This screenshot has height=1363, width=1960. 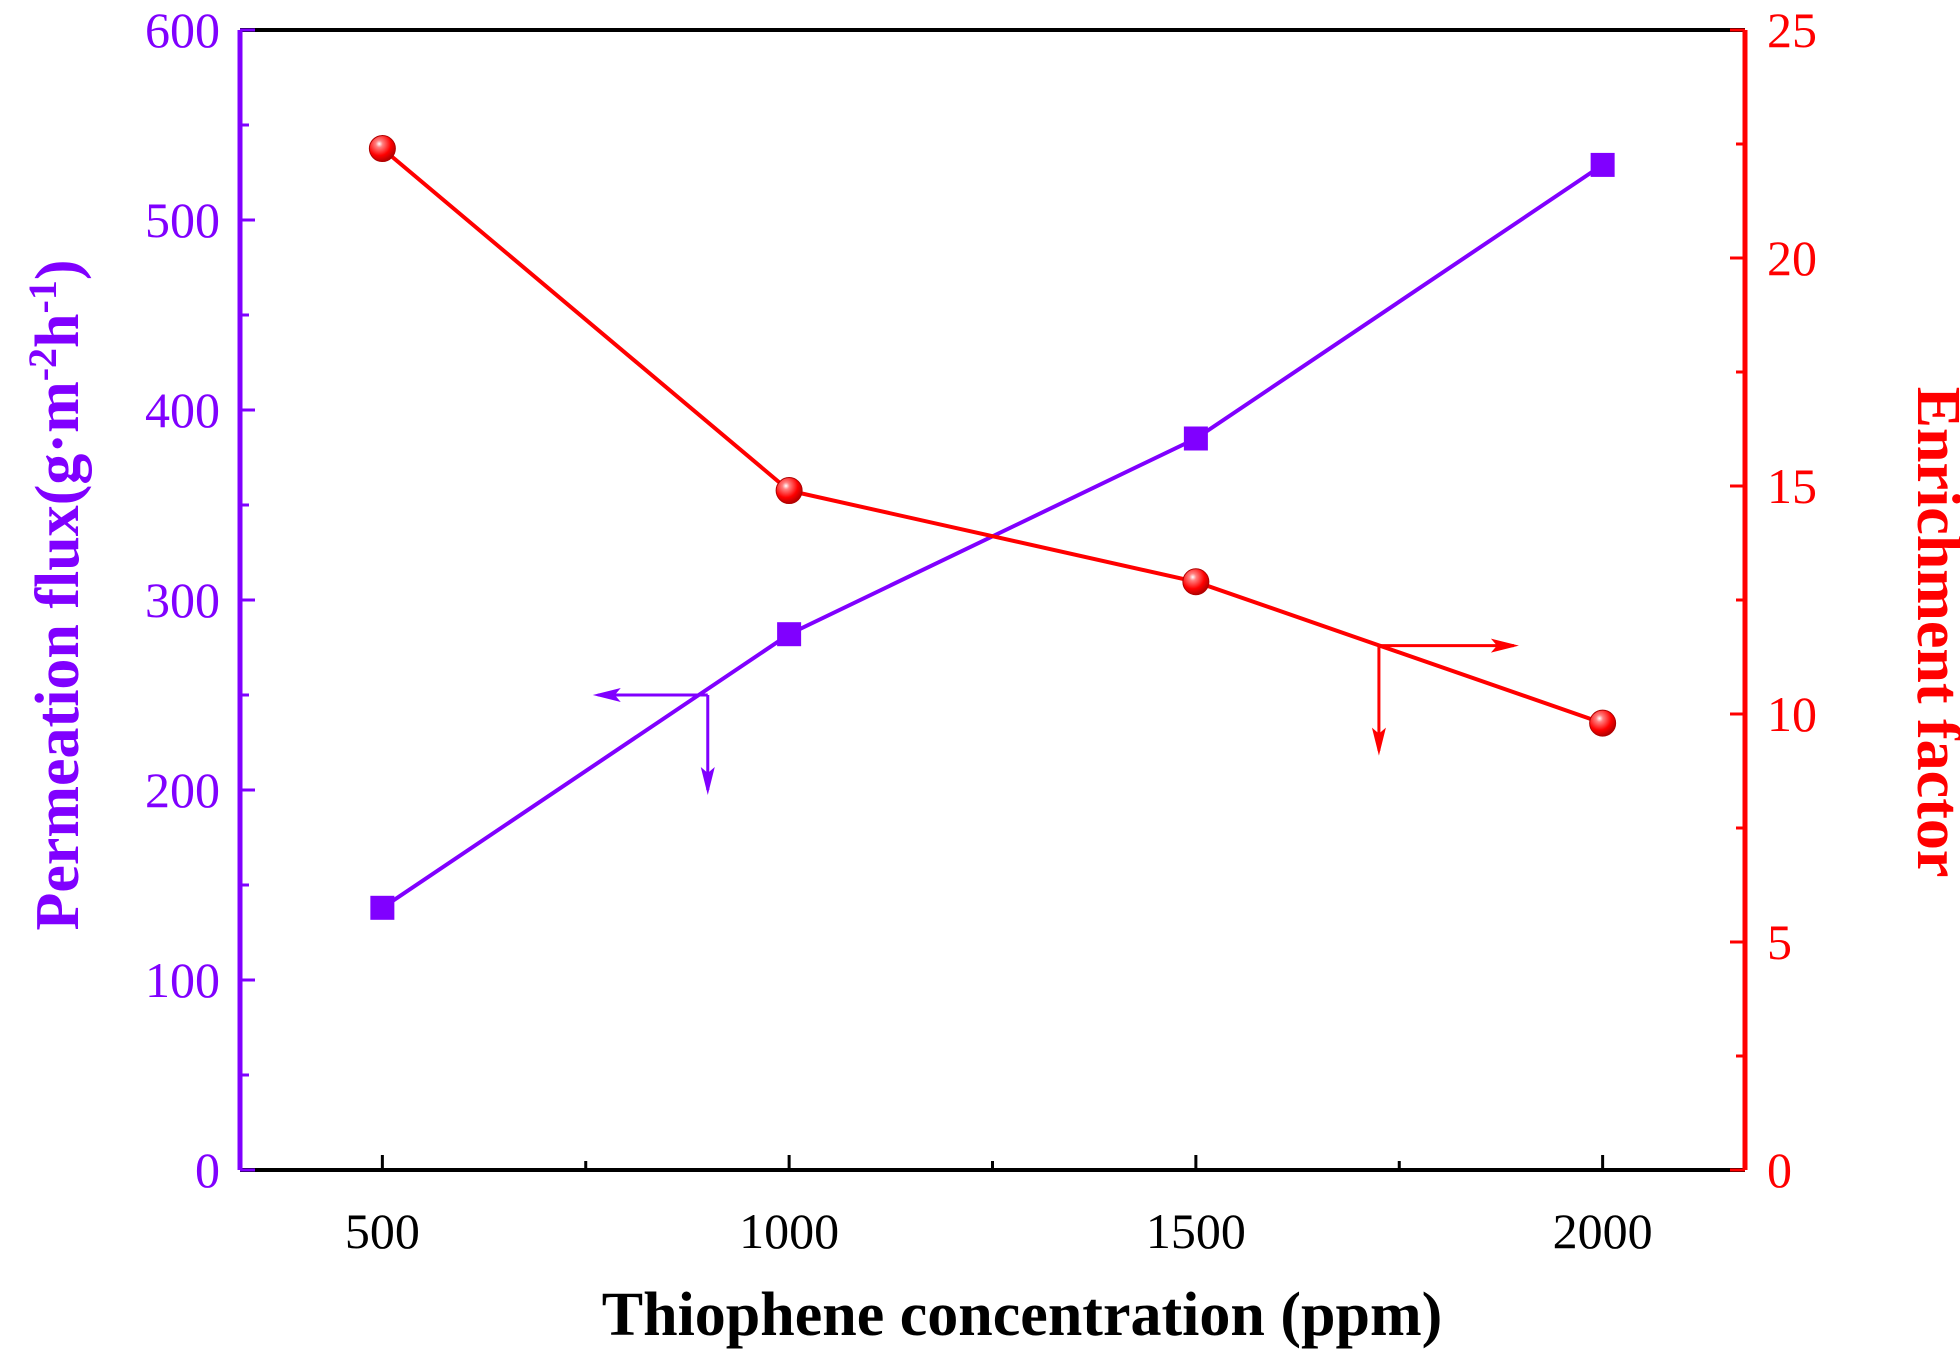 I want to click on y-left-tick-label: 0, so click(x=207, y=1170).